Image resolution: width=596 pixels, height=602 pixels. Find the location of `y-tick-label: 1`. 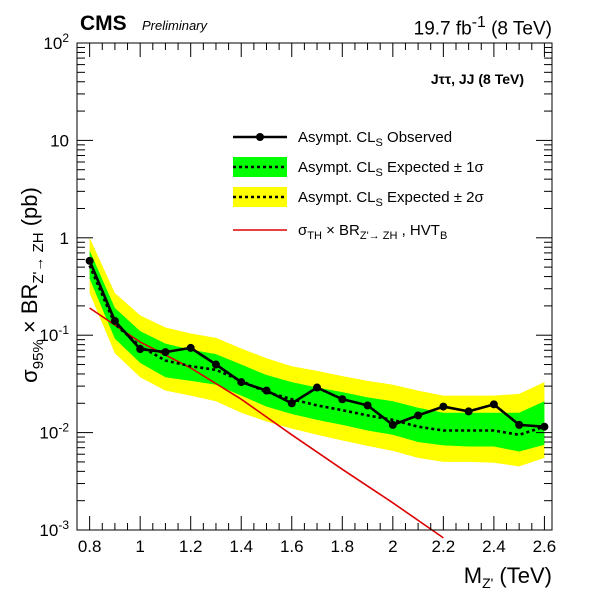

y-tick-label: 1 is located at coordinates (64, 238).